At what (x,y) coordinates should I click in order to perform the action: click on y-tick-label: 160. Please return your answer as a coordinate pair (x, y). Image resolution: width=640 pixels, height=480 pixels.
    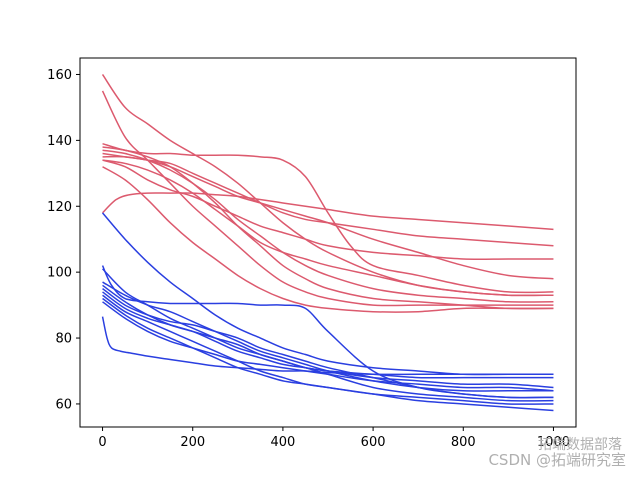
    Looking at the image, I should click on (59, 75).